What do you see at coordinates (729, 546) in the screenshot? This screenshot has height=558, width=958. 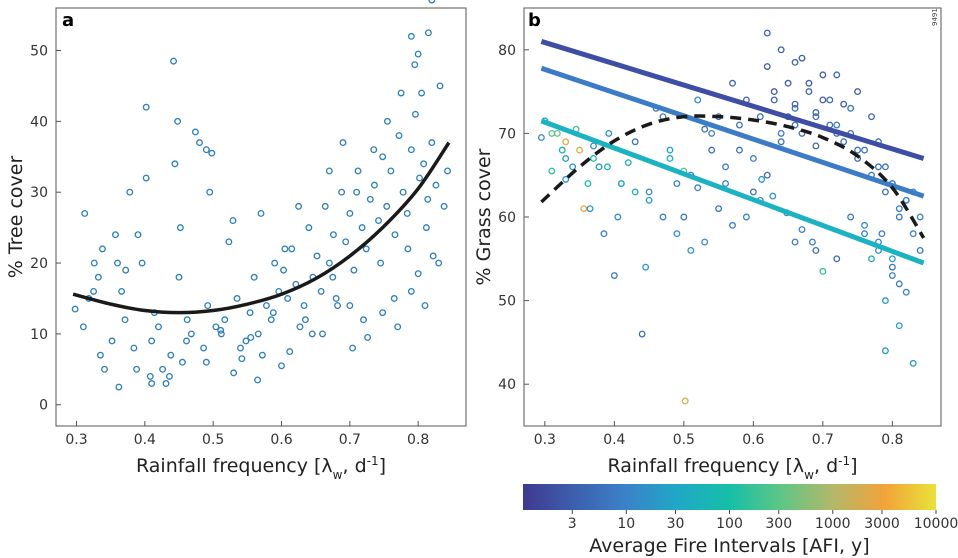 I see `colorbar-label: Average Fire Intervals [AFI, y]` at bounding box center [729, 546].